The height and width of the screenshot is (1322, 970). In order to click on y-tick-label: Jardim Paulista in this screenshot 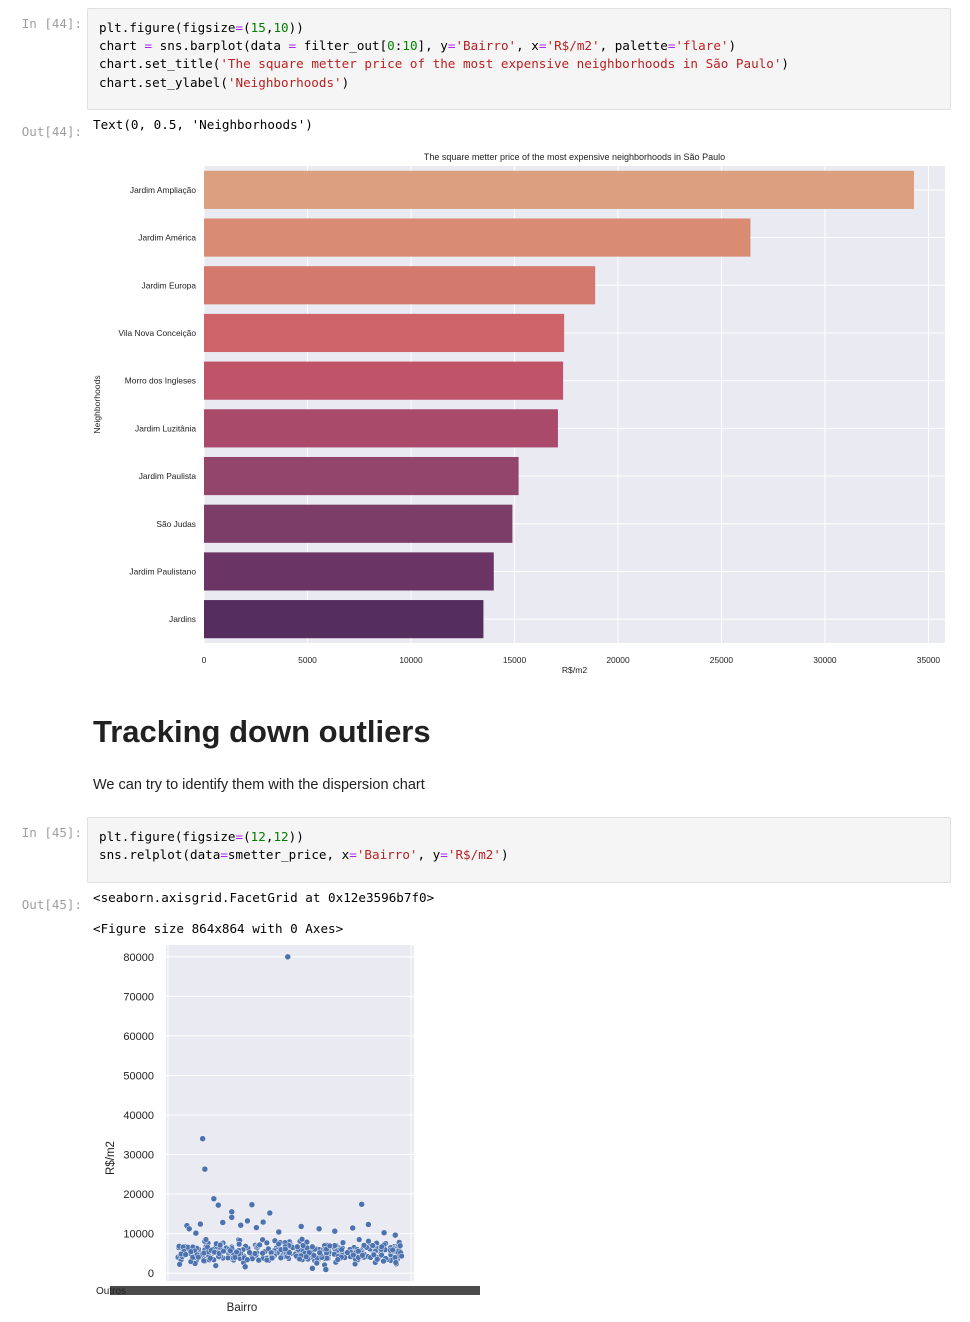, I will do `click(168, 476)`.